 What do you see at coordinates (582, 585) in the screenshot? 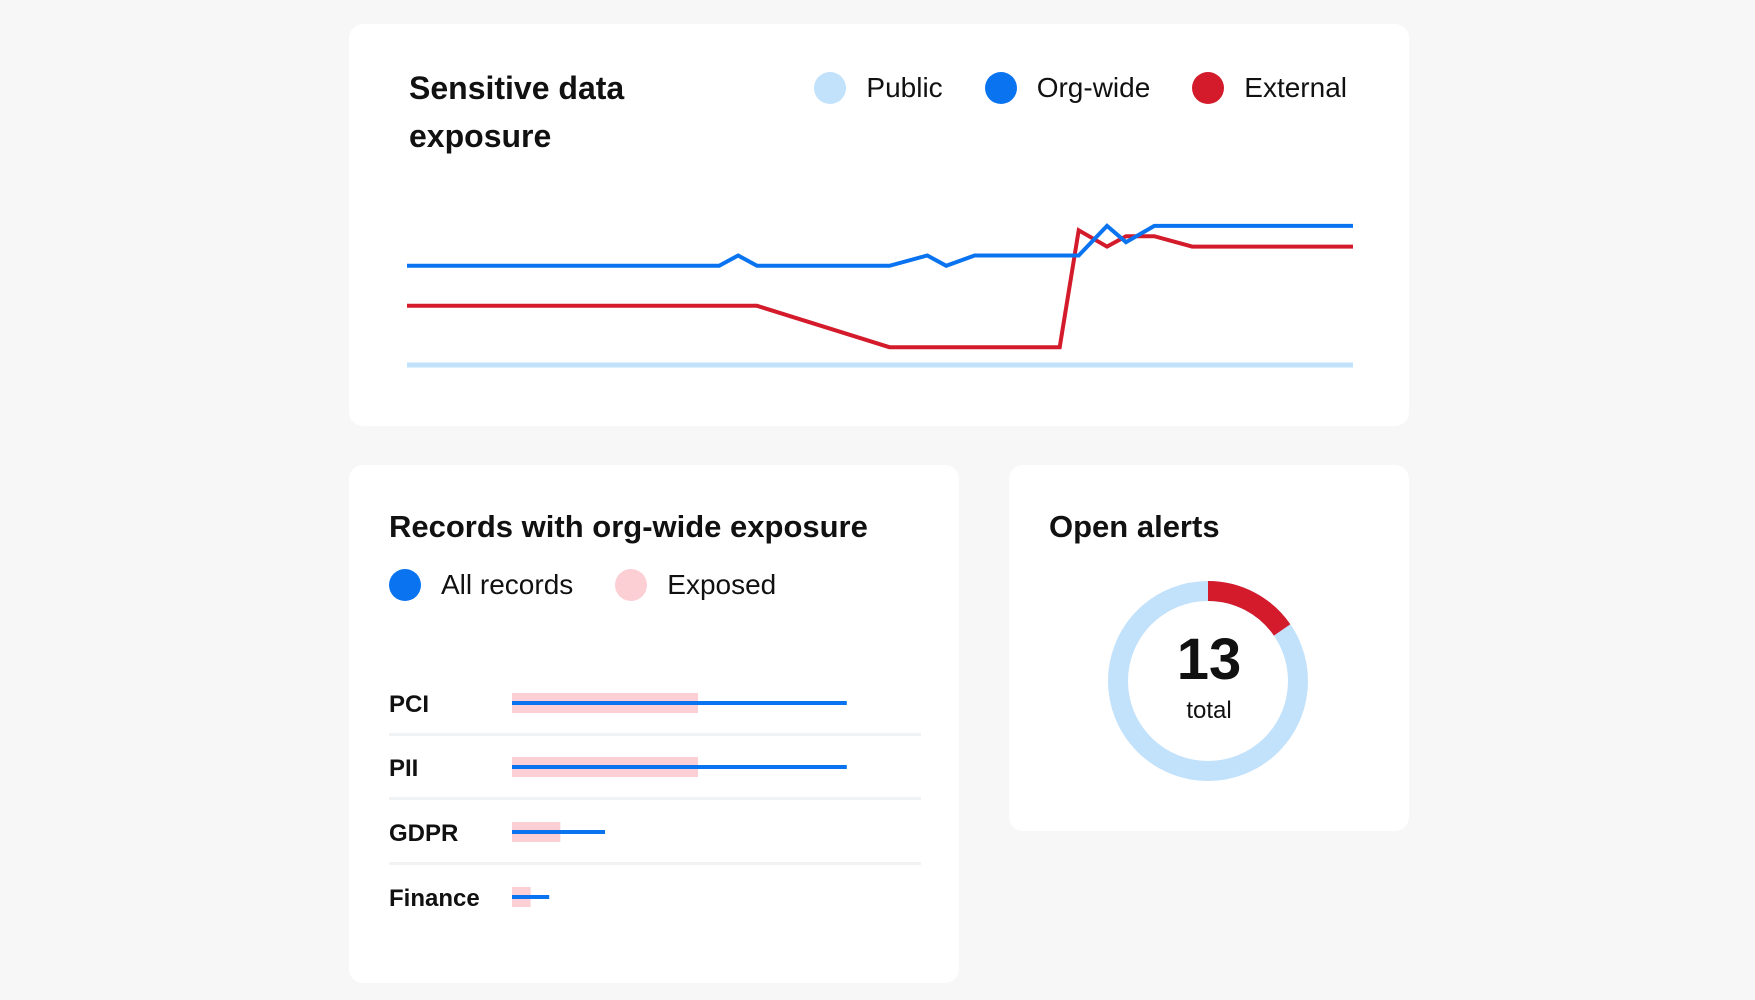
I see `records-legend: All records Exposed` at bounding box center [582, 585].